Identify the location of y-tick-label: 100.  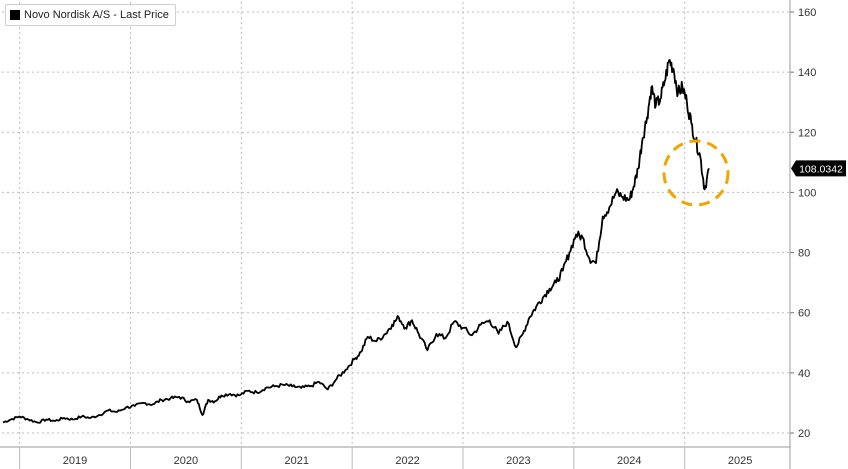
(807, 193).